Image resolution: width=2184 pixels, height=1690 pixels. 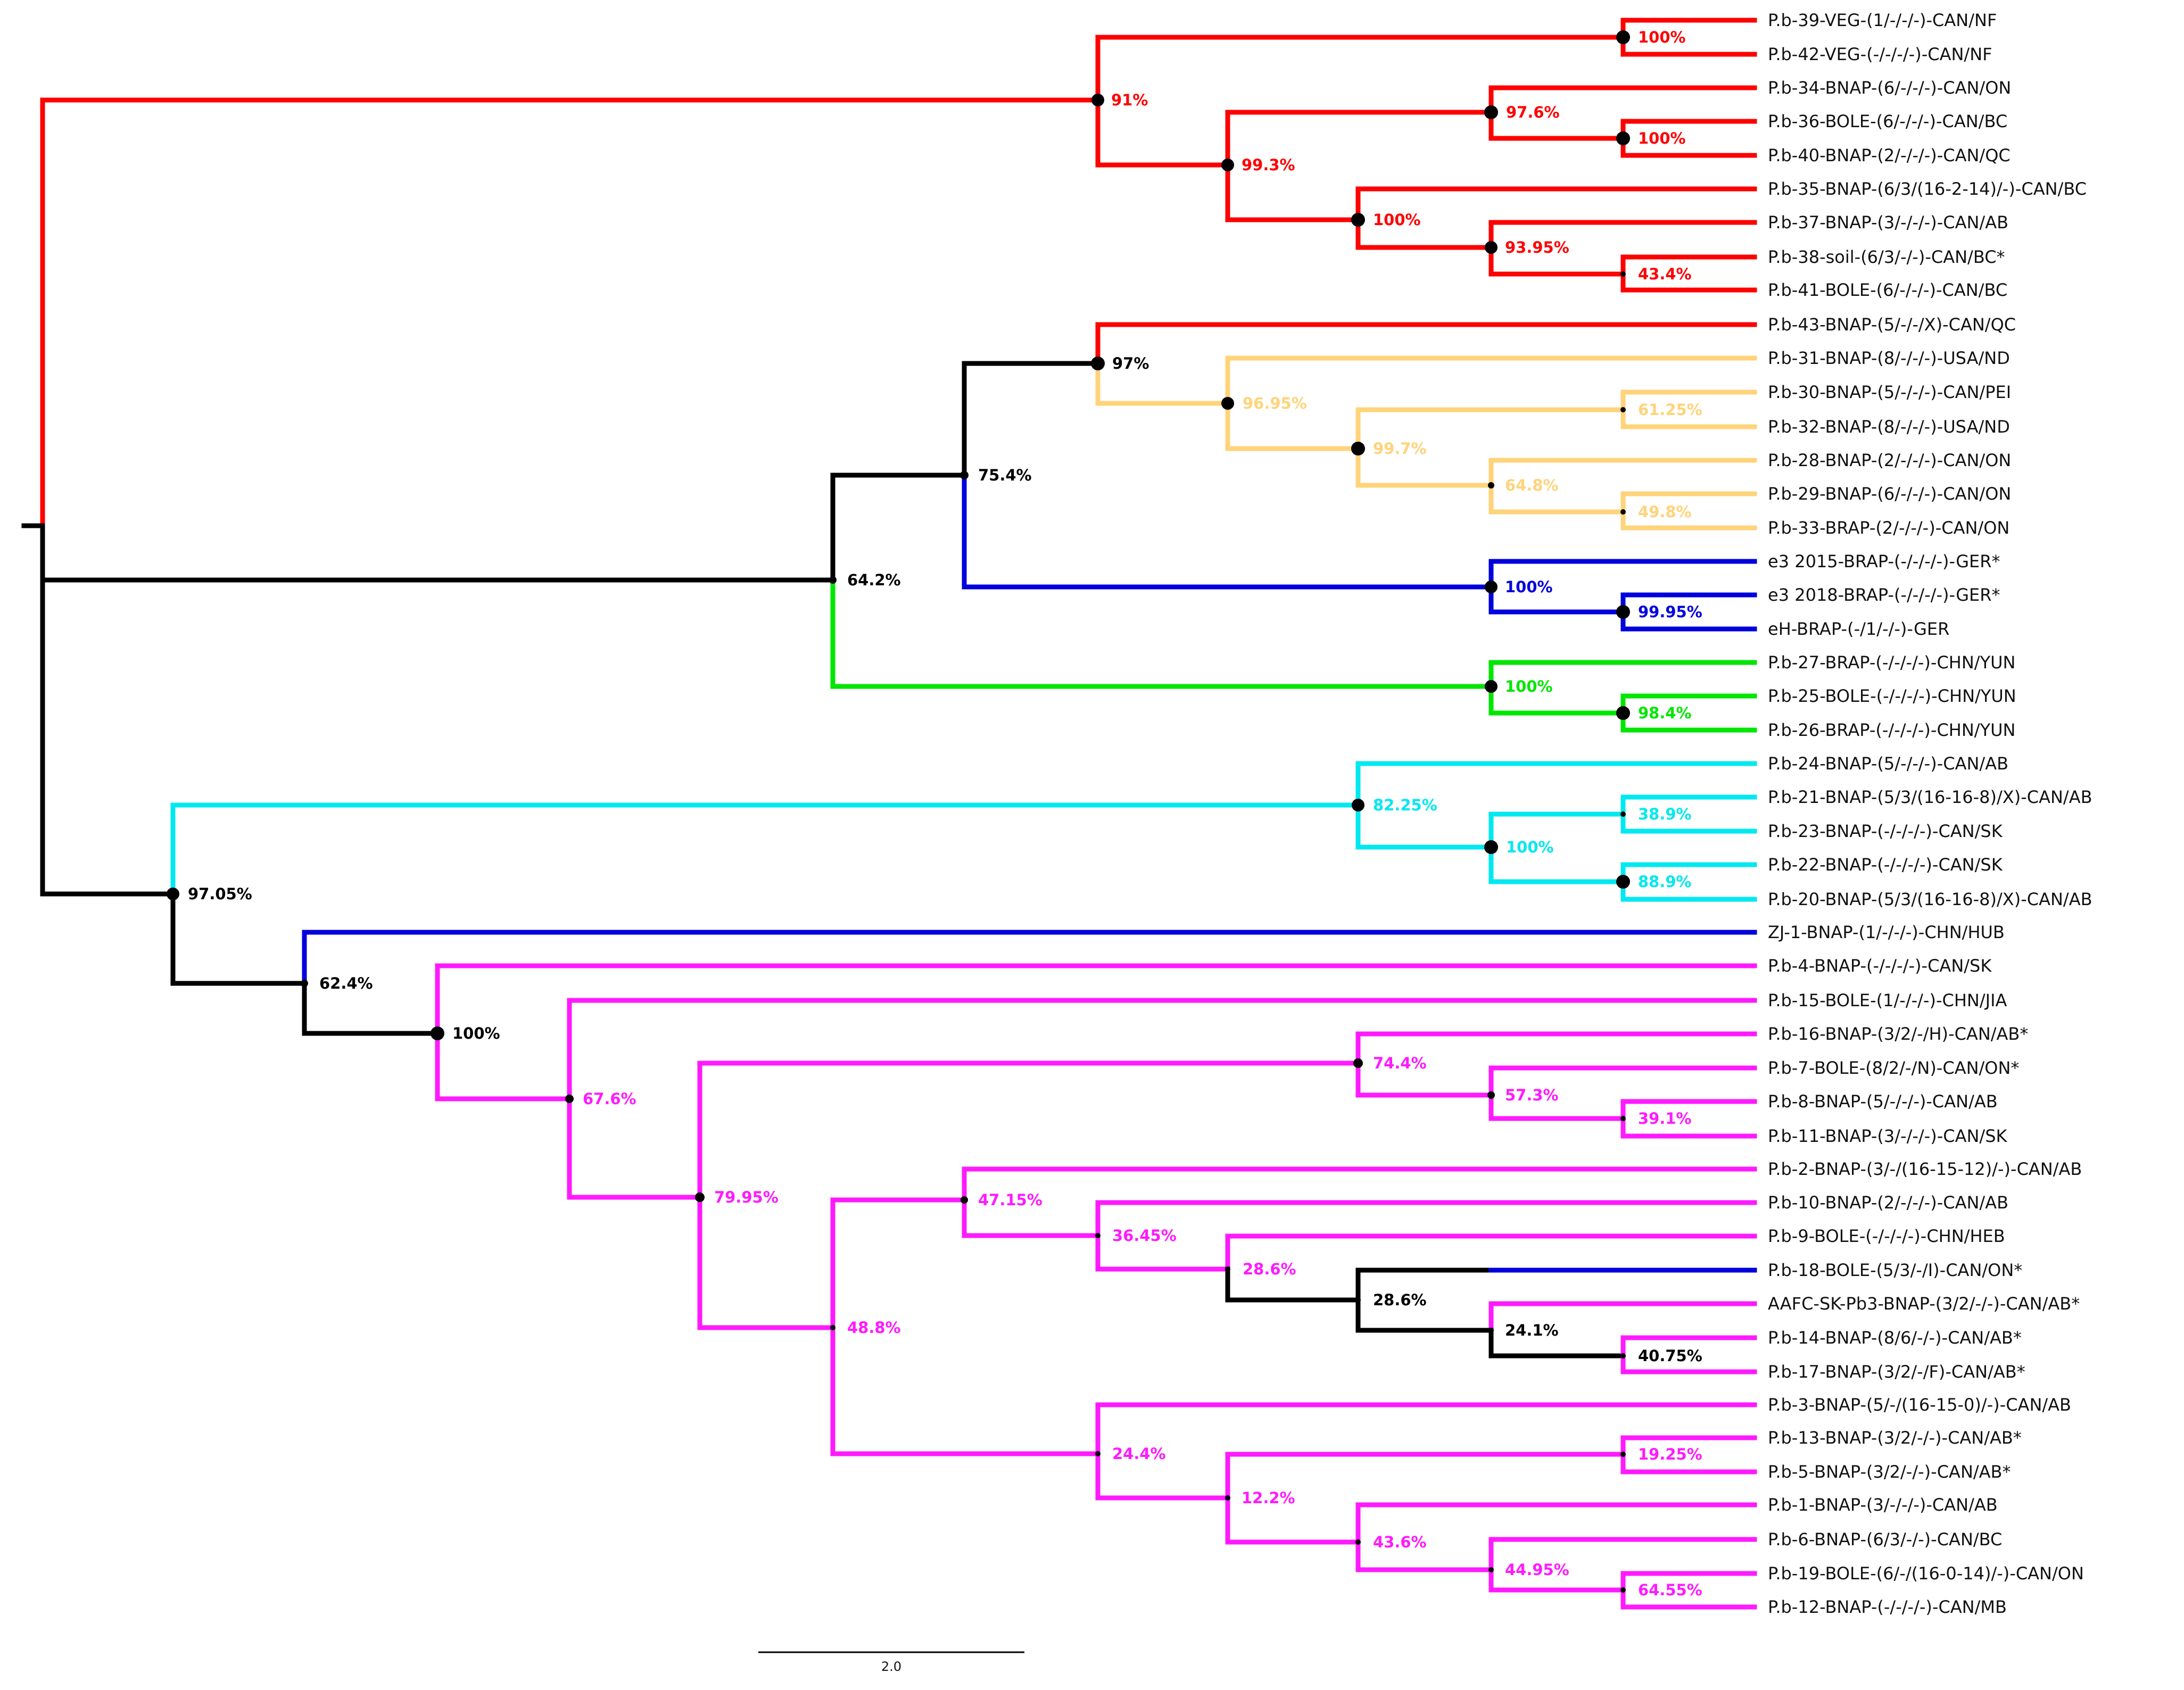 I want to click on scale-bar-label: 2.0, so click(x=891, y=1666).